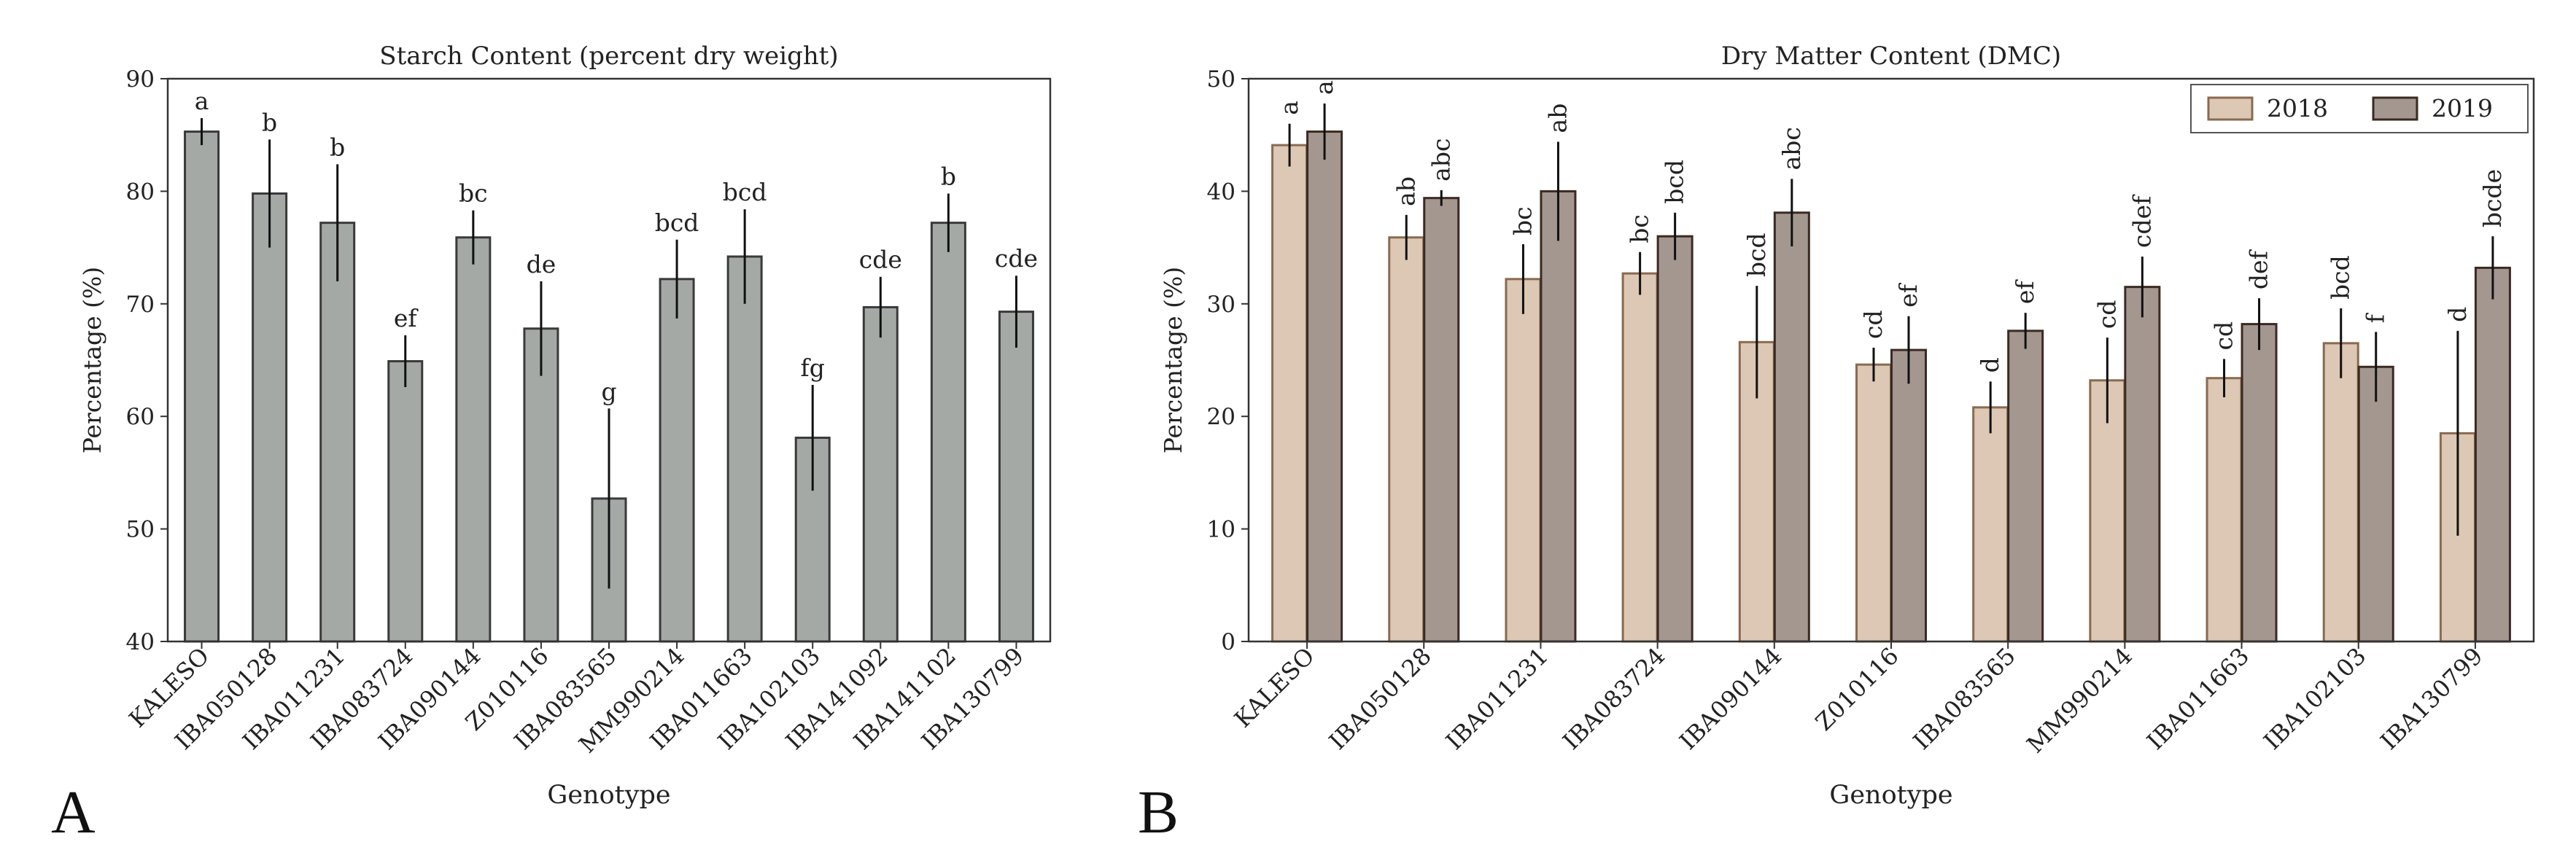  What do you see at coordinates (1614, 698) in the screenshot?
I see `category-label: IBA083724` at bounding box center [1614, 698].